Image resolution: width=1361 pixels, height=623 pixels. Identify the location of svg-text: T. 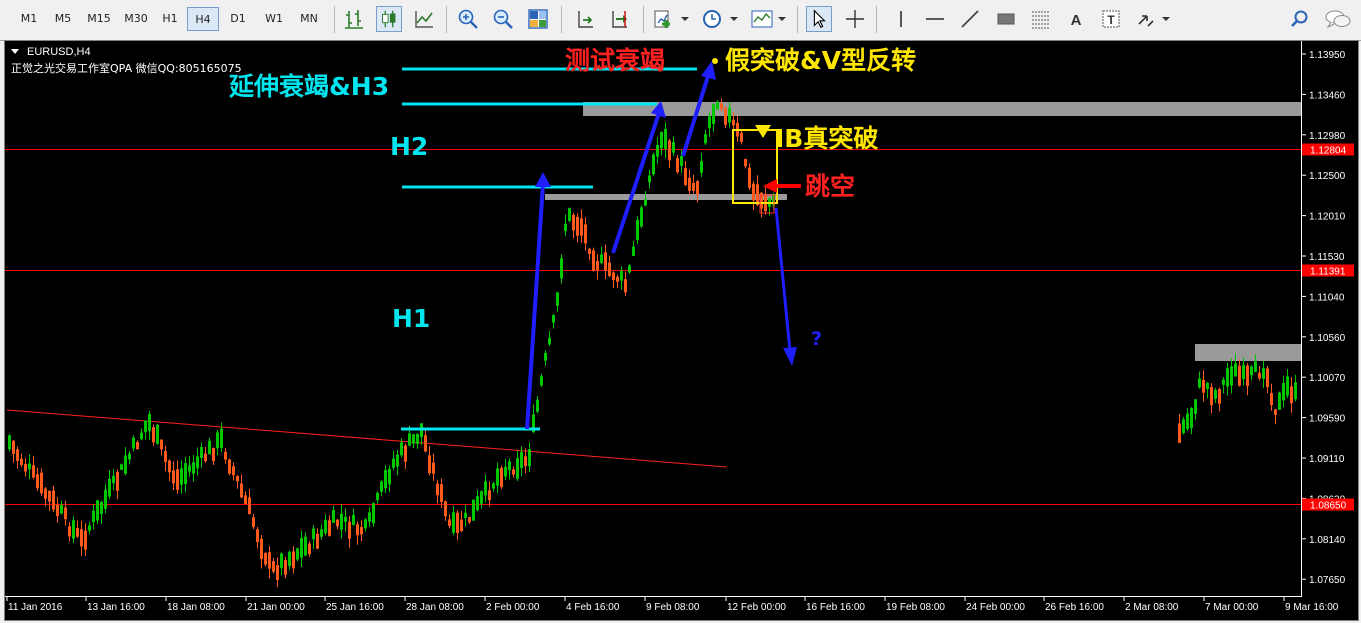
(1111, 20).